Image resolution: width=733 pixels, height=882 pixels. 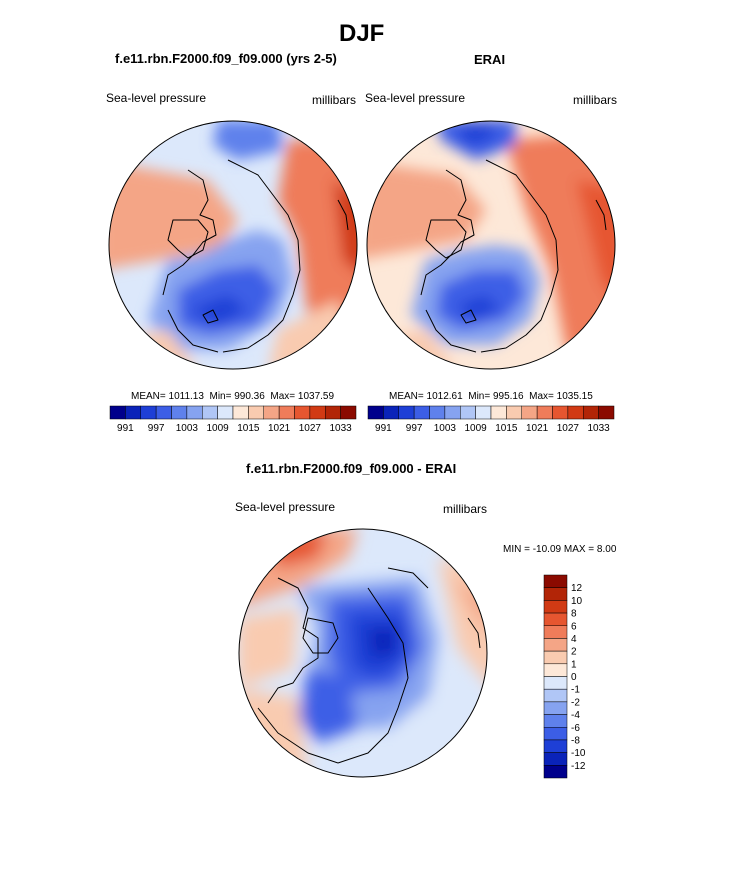 What do you see at coordinates (575, 702) in the screenshot?
I see `panel3-colorbar-tick-label: -2` at bounding box center [575, 702].